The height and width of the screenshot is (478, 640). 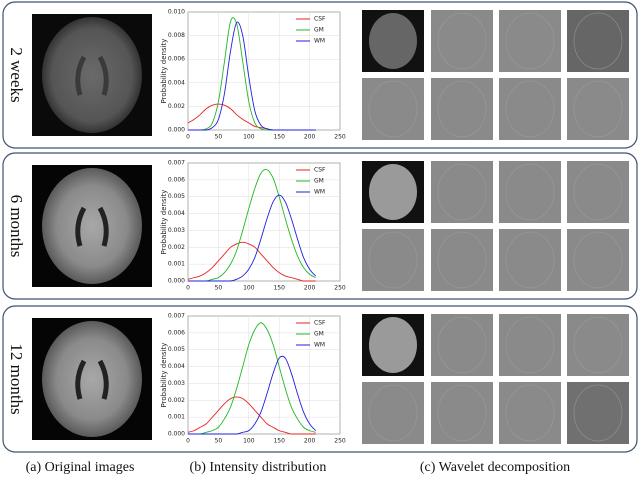 I want to click on y-tick-label: 0.007, so click(x=176, y=163).